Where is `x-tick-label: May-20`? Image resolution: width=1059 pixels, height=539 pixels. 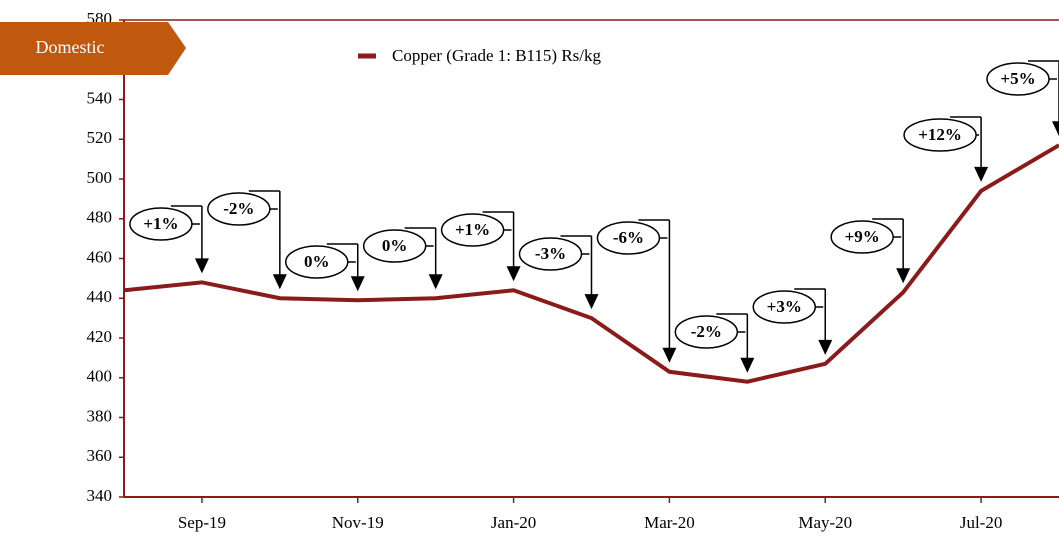 x-tick-label: May-20 is located at coordinates (825, 522).